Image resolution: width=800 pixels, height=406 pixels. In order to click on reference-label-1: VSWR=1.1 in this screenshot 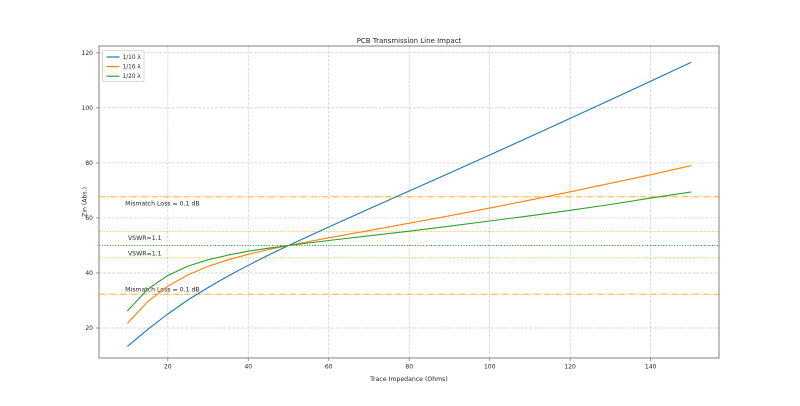, I will do `click(145, 238)`.